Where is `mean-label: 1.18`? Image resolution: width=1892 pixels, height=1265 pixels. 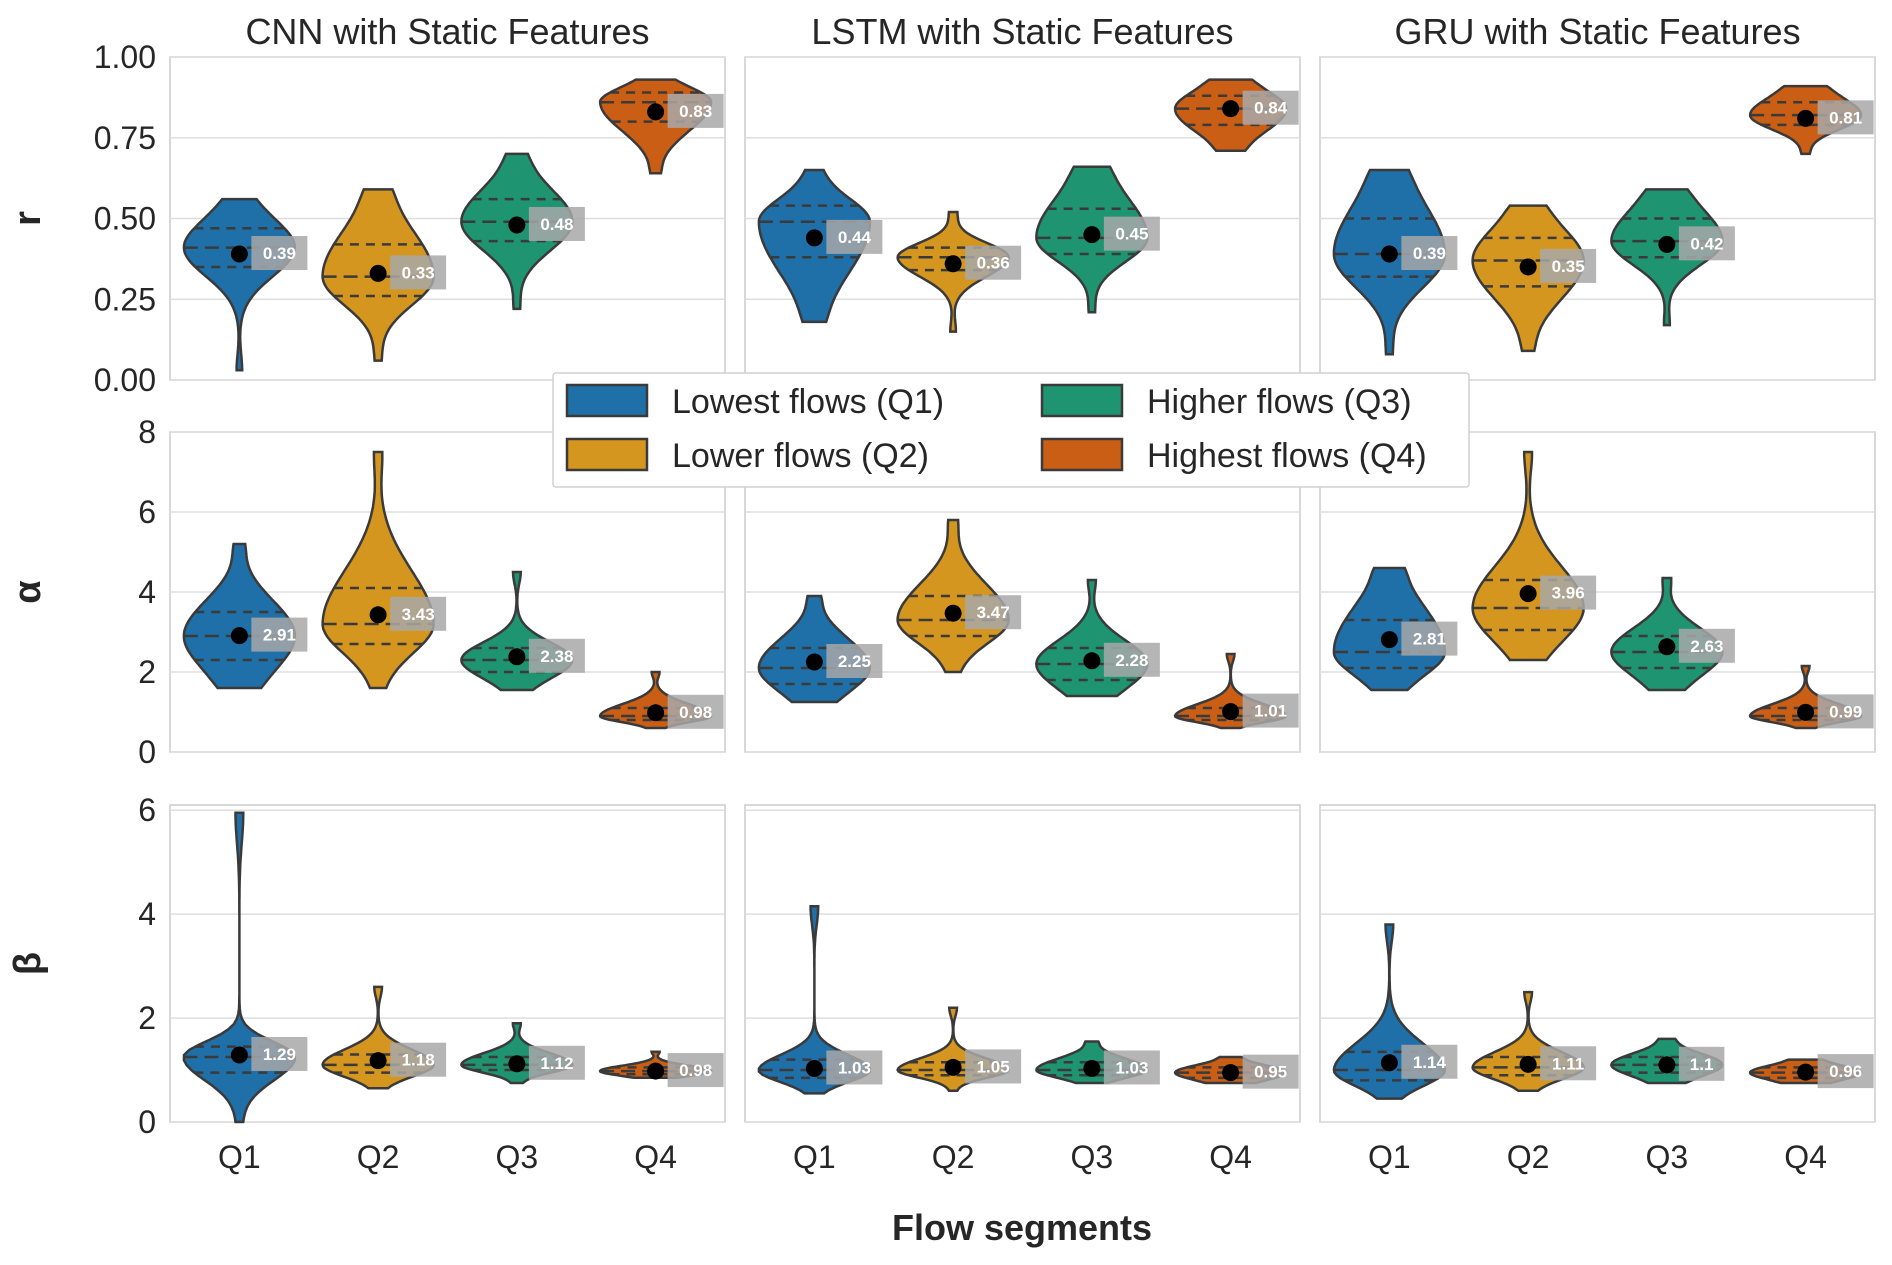 mean-label: 1.18 is located at coordinates (418, 1060).